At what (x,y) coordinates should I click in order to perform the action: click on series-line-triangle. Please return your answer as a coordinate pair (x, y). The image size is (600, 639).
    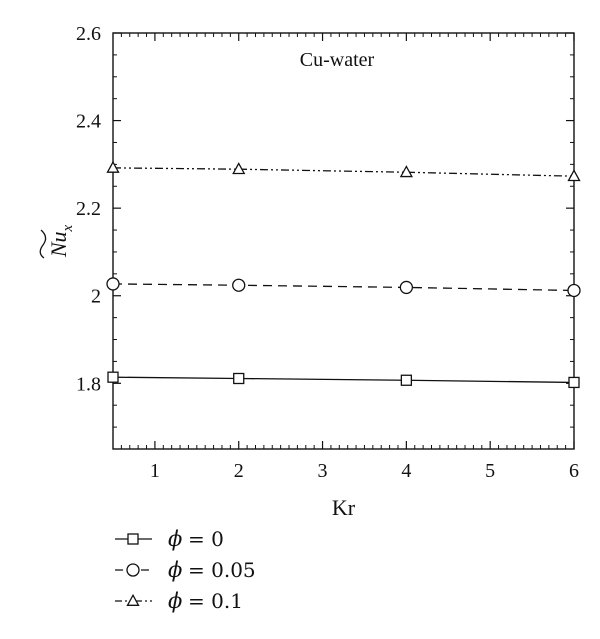
    Looking at the image, I should click on (343, 172).